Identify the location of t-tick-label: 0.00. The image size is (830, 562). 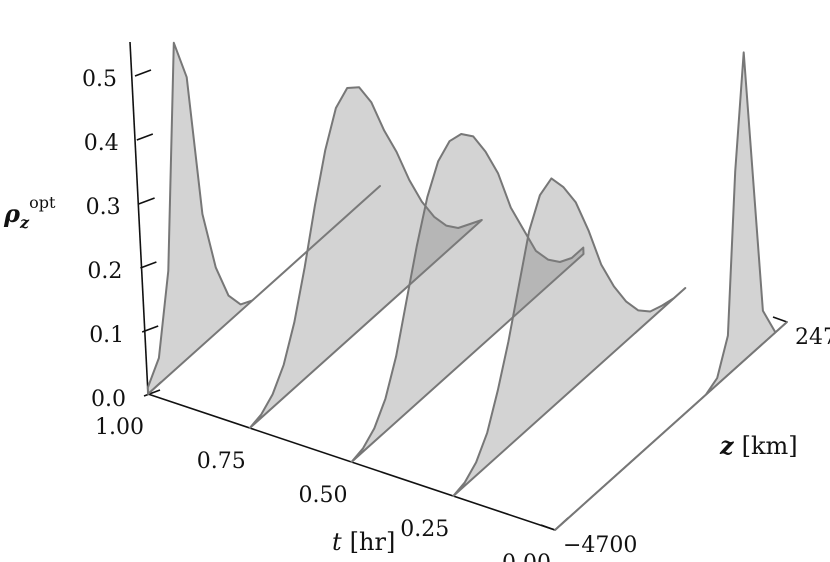
(526, 556).